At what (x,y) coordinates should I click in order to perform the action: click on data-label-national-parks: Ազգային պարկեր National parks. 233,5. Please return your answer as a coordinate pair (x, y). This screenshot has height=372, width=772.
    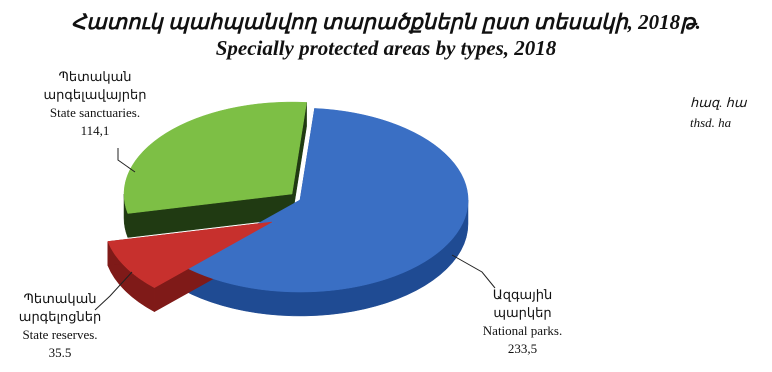
    Looking at the image, I should click on (522, 322).